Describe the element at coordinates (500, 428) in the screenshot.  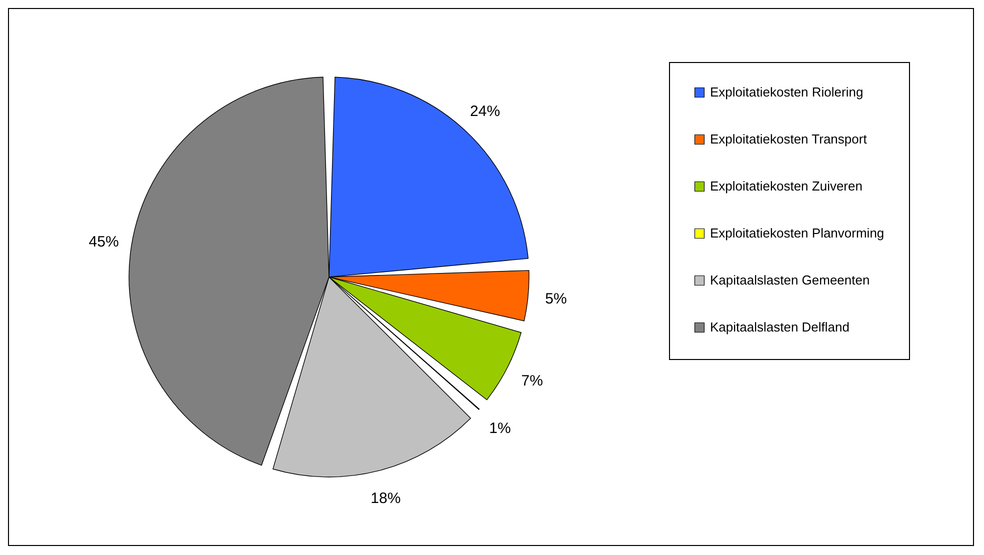
I see `data-label: 1%` at that location.